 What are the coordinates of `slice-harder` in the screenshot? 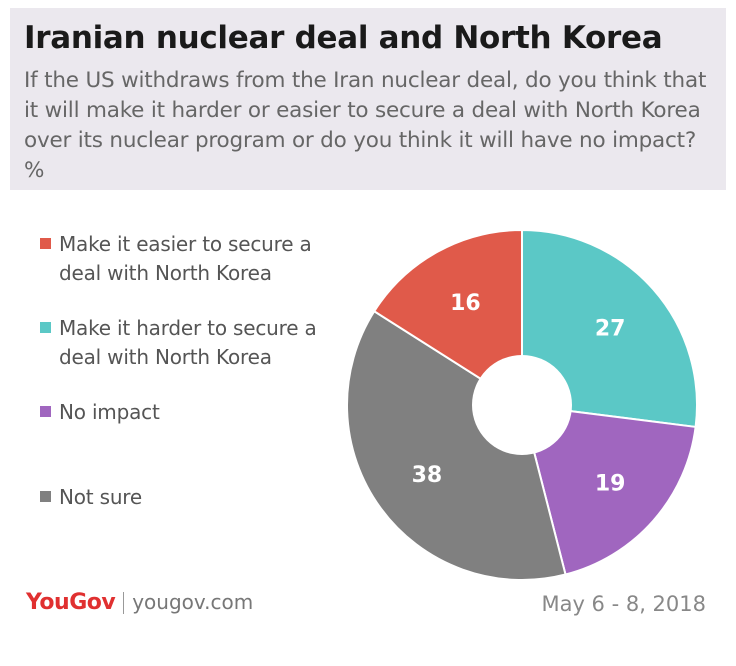 It's located at (609, 328).